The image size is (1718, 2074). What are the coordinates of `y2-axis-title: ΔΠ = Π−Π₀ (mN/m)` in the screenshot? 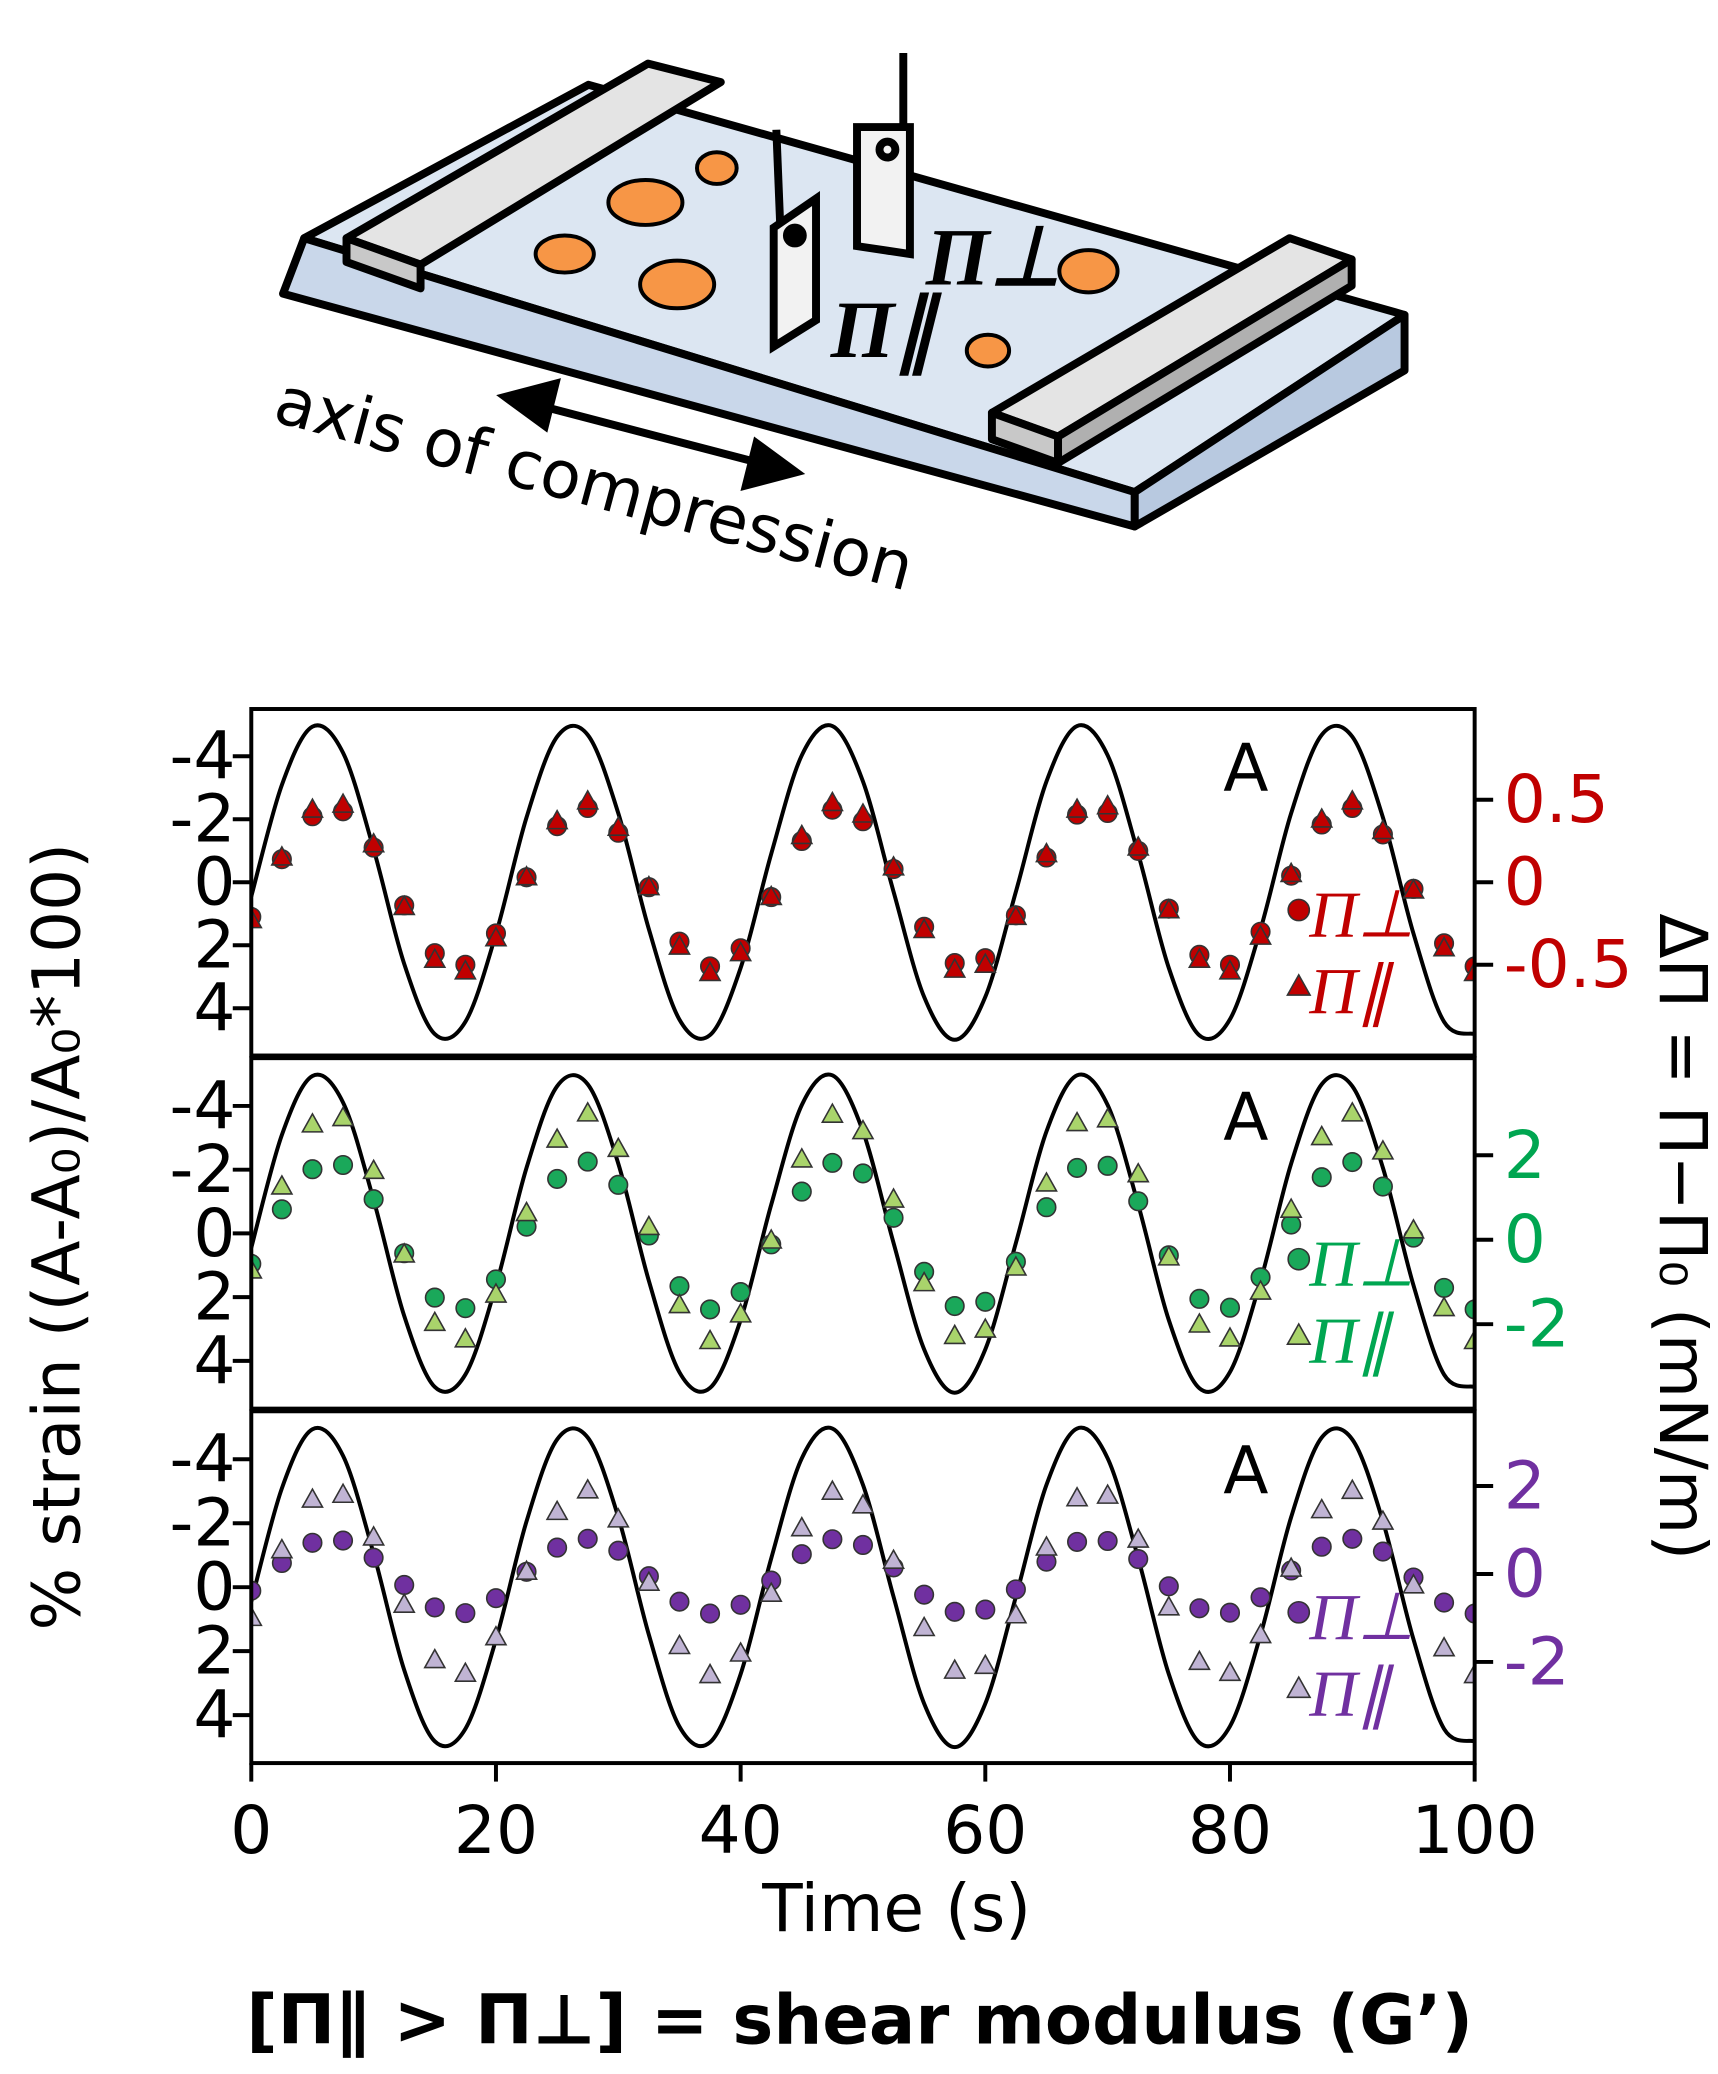 It's located at (1681, 1236).